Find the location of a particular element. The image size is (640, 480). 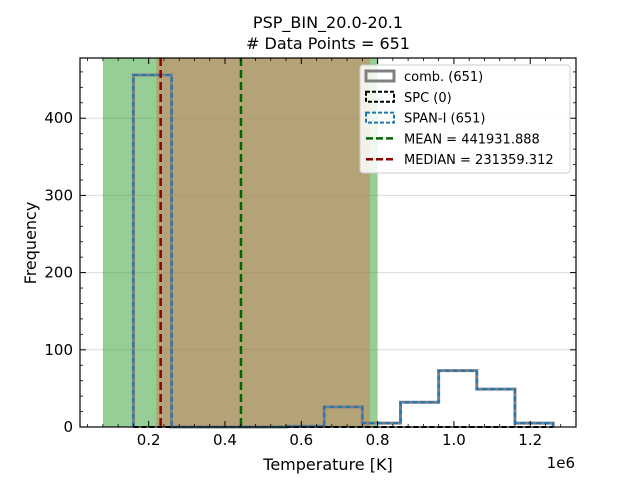

y-tick-label-100: 100 is located at coordinates (58, 350).